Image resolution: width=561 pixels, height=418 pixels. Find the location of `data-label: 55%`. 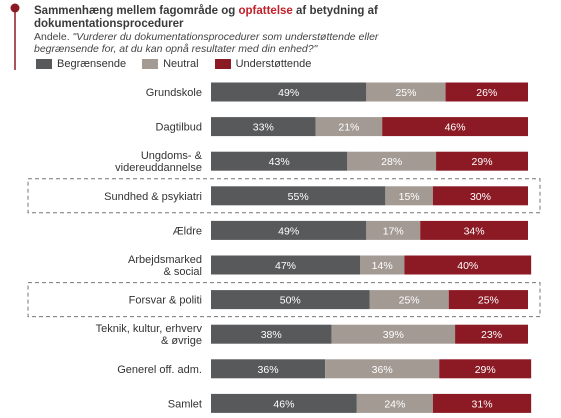

data-label: 55% is located at coordinates (298, 197).